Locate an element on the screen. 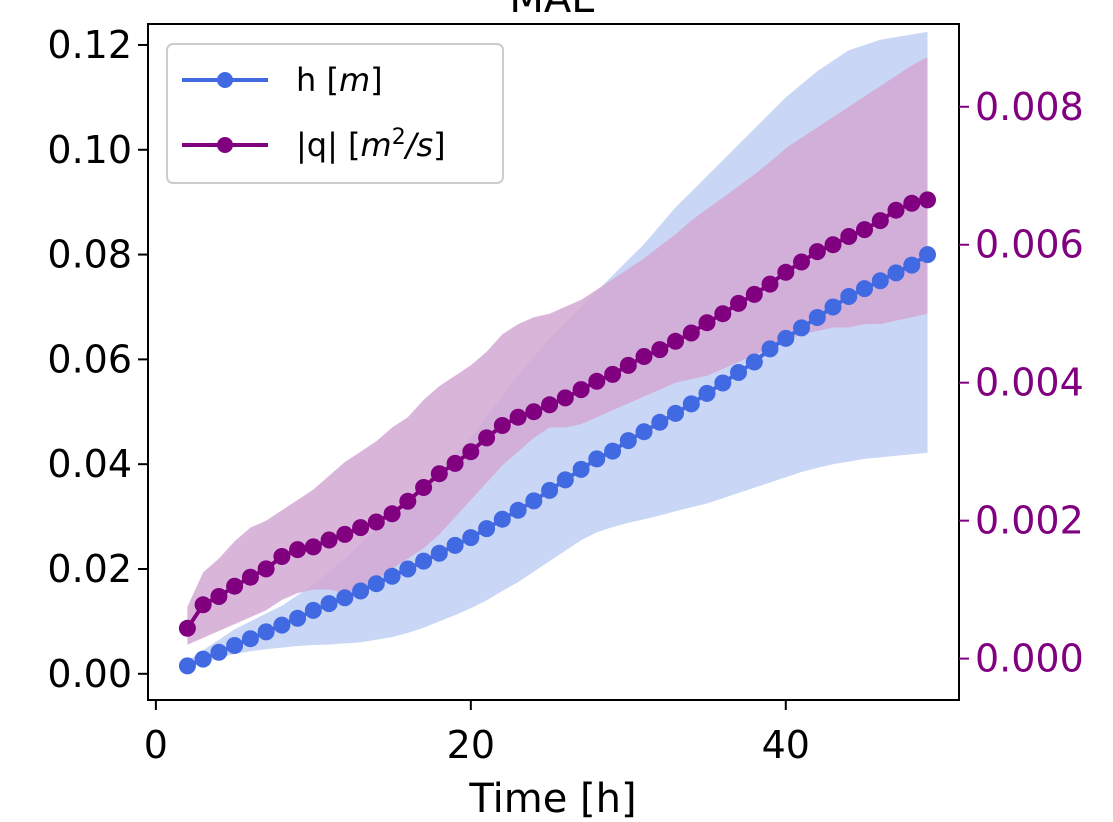 The image size is (1113, 822). y-left-axis-ticks: 0.00 0.02 0.04 0.06 0.08 0.10 0.12 is located at coordinates (97, 359).